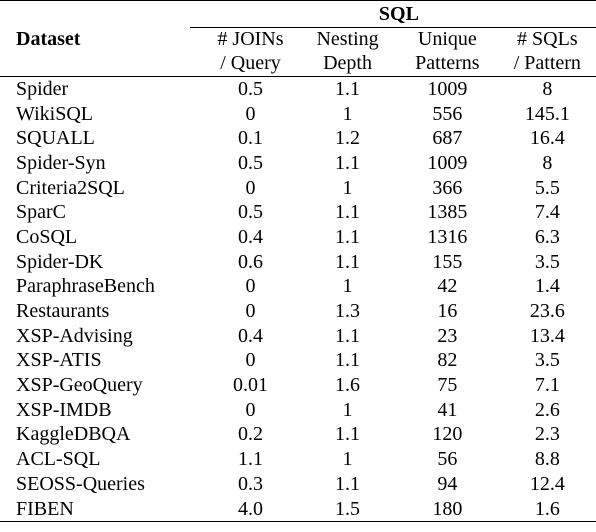 The width and height of the screenshot is (596, 532). I want to click on sqls-per-pattern-cell: 8.8, so click(547, 459).